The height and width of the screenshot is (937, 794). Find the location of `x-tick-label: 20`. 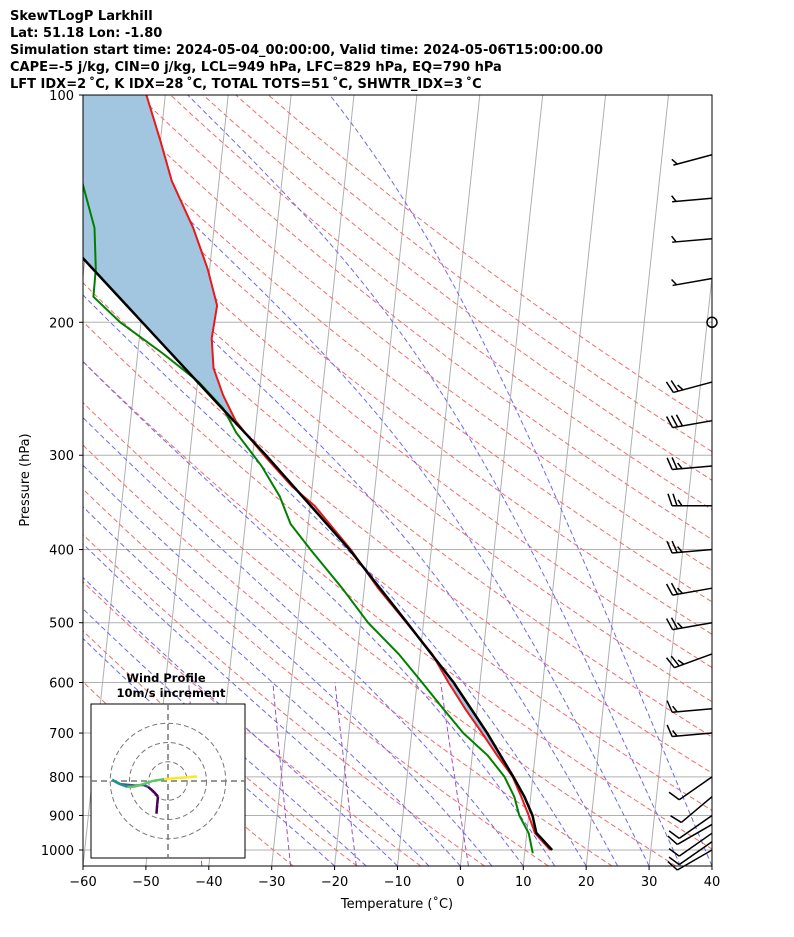

x-tick-label: 20 is located at coordinates (586, 882).